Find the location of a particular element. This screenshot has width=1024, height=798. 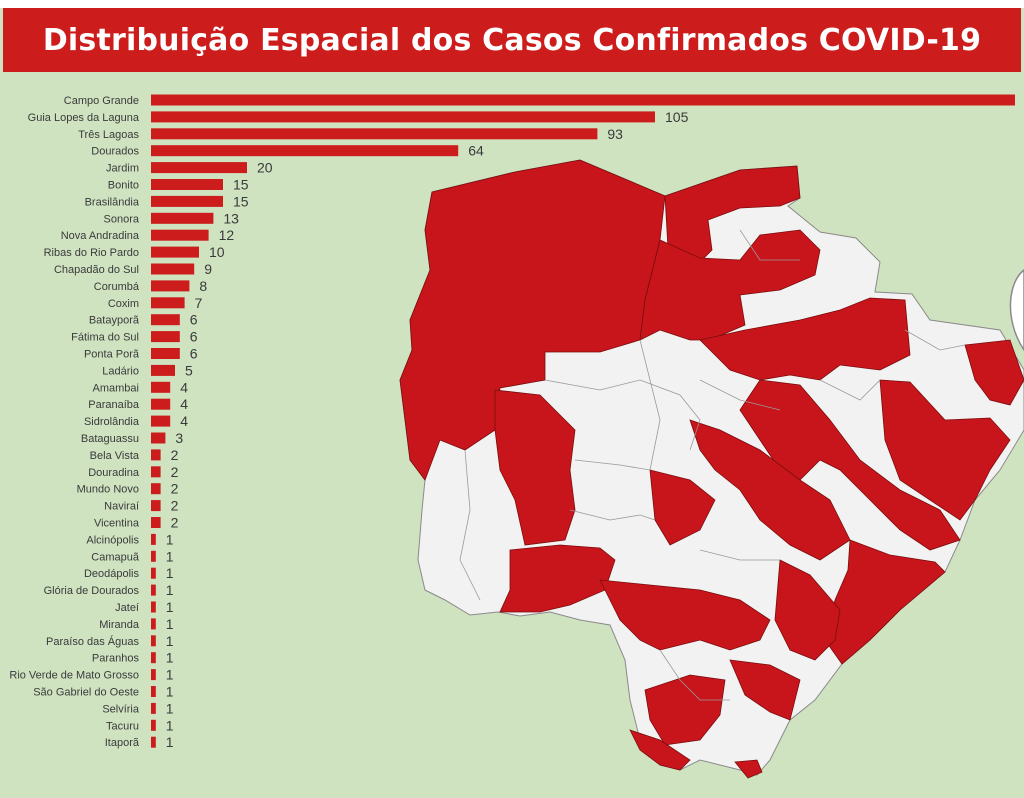

category-label: Ladário is located at coordinates (120, 371).